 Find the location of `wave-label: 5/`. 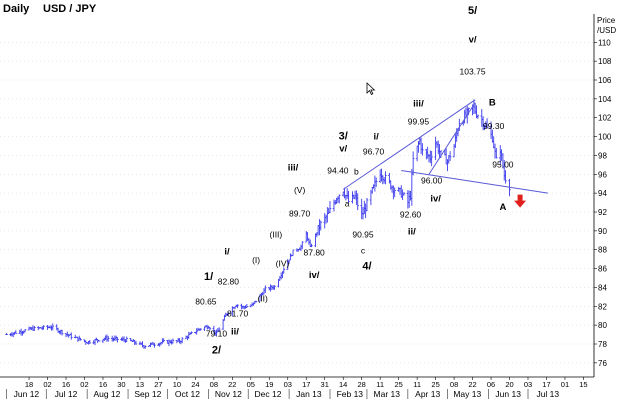

wave-label: 5/ is located at coordinates (472, 11).